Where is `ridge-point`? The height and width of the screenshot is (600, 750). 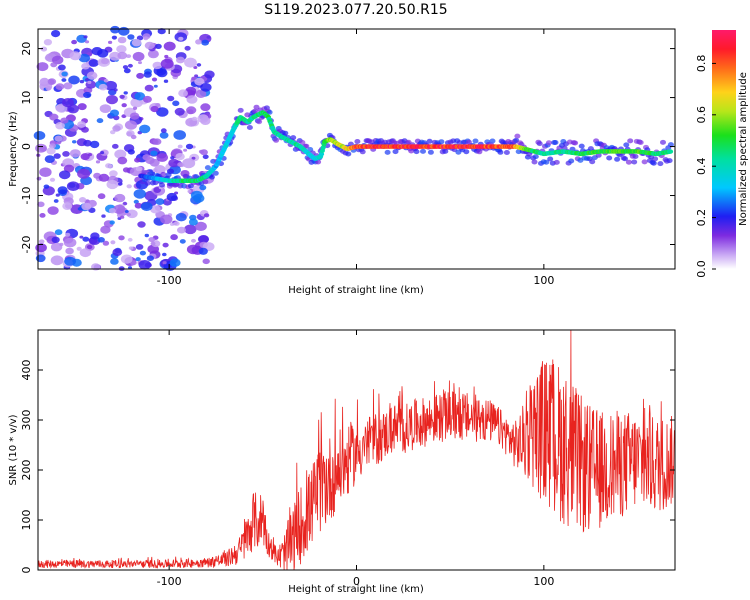 ridge-point is located at coordinates (323, 147).